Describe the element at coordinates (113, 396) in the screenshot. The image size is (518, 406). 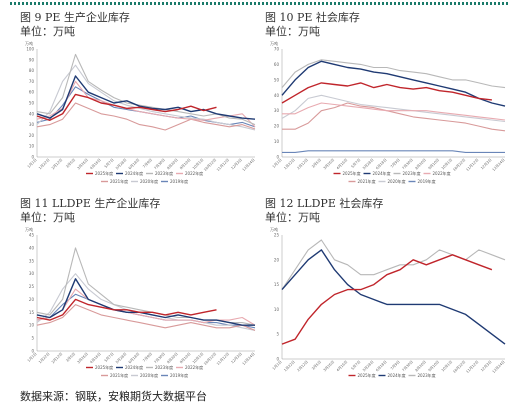
I see `data-source-note: 数据来源：钢联，安粮期货大数据平台` at that location.